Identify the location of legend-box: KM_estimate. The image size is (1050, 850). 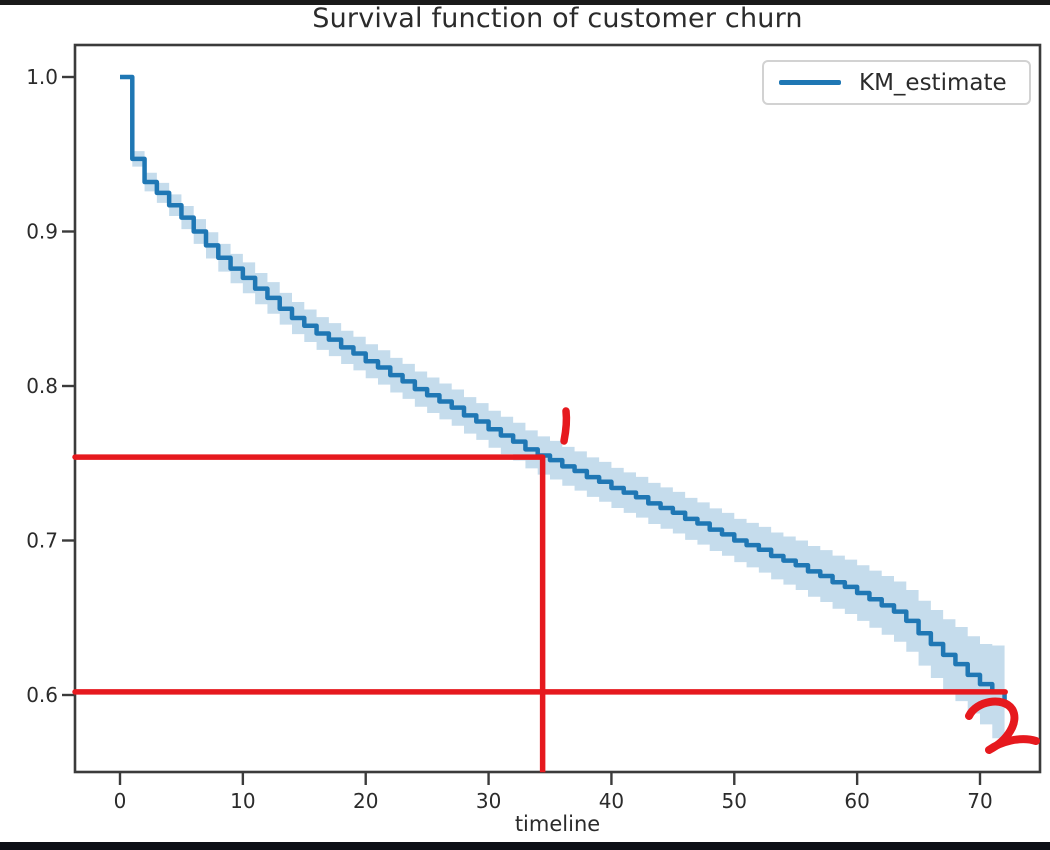
(896, 82).